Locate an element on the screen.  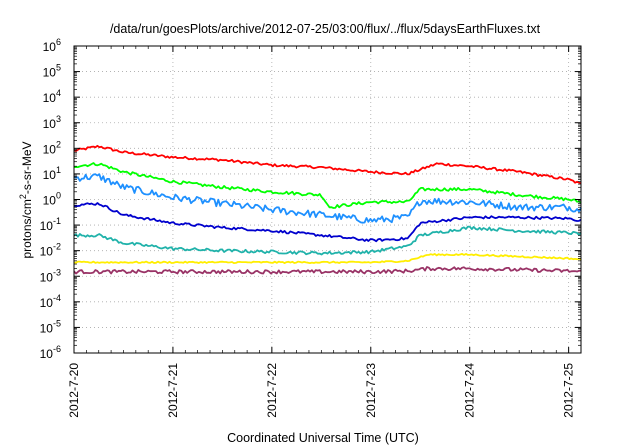
y-tick-exponent: -4 is located at coordinates (57, 298).